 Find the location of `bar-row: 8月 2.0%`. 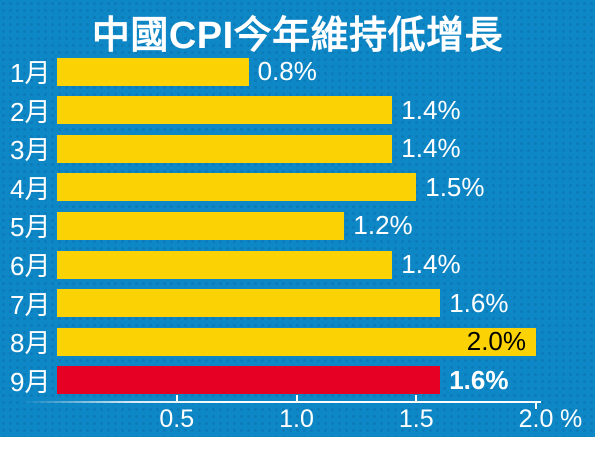

bar-row: 8月 2.0% is located at coordinates (297, 342).